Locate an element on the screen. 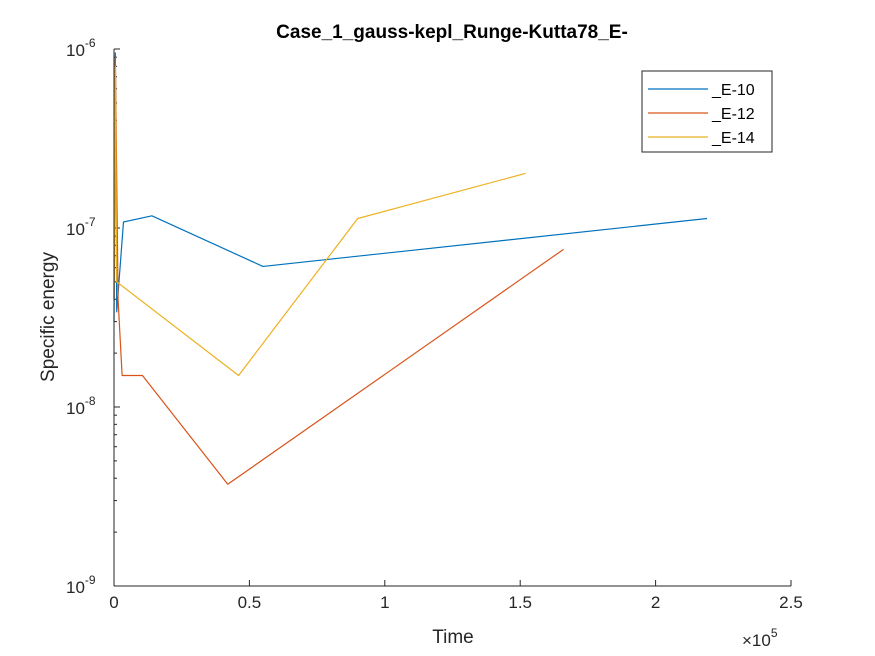 The image size is (875, 656). x-tick-label: 1 is located at coordinates (384, 602).